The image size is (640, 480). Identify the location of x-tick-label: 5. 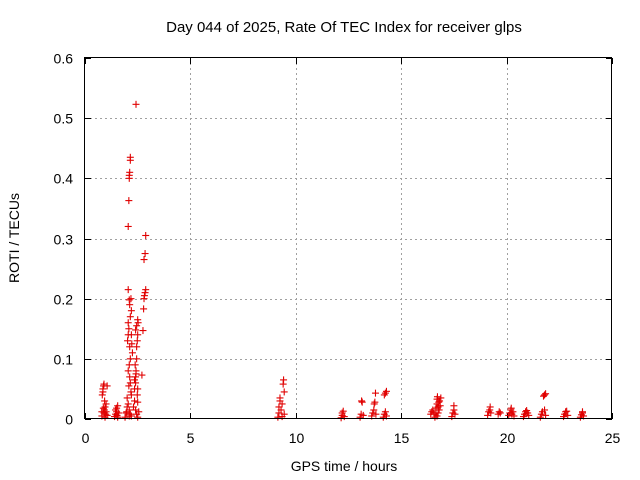
(191, 438).